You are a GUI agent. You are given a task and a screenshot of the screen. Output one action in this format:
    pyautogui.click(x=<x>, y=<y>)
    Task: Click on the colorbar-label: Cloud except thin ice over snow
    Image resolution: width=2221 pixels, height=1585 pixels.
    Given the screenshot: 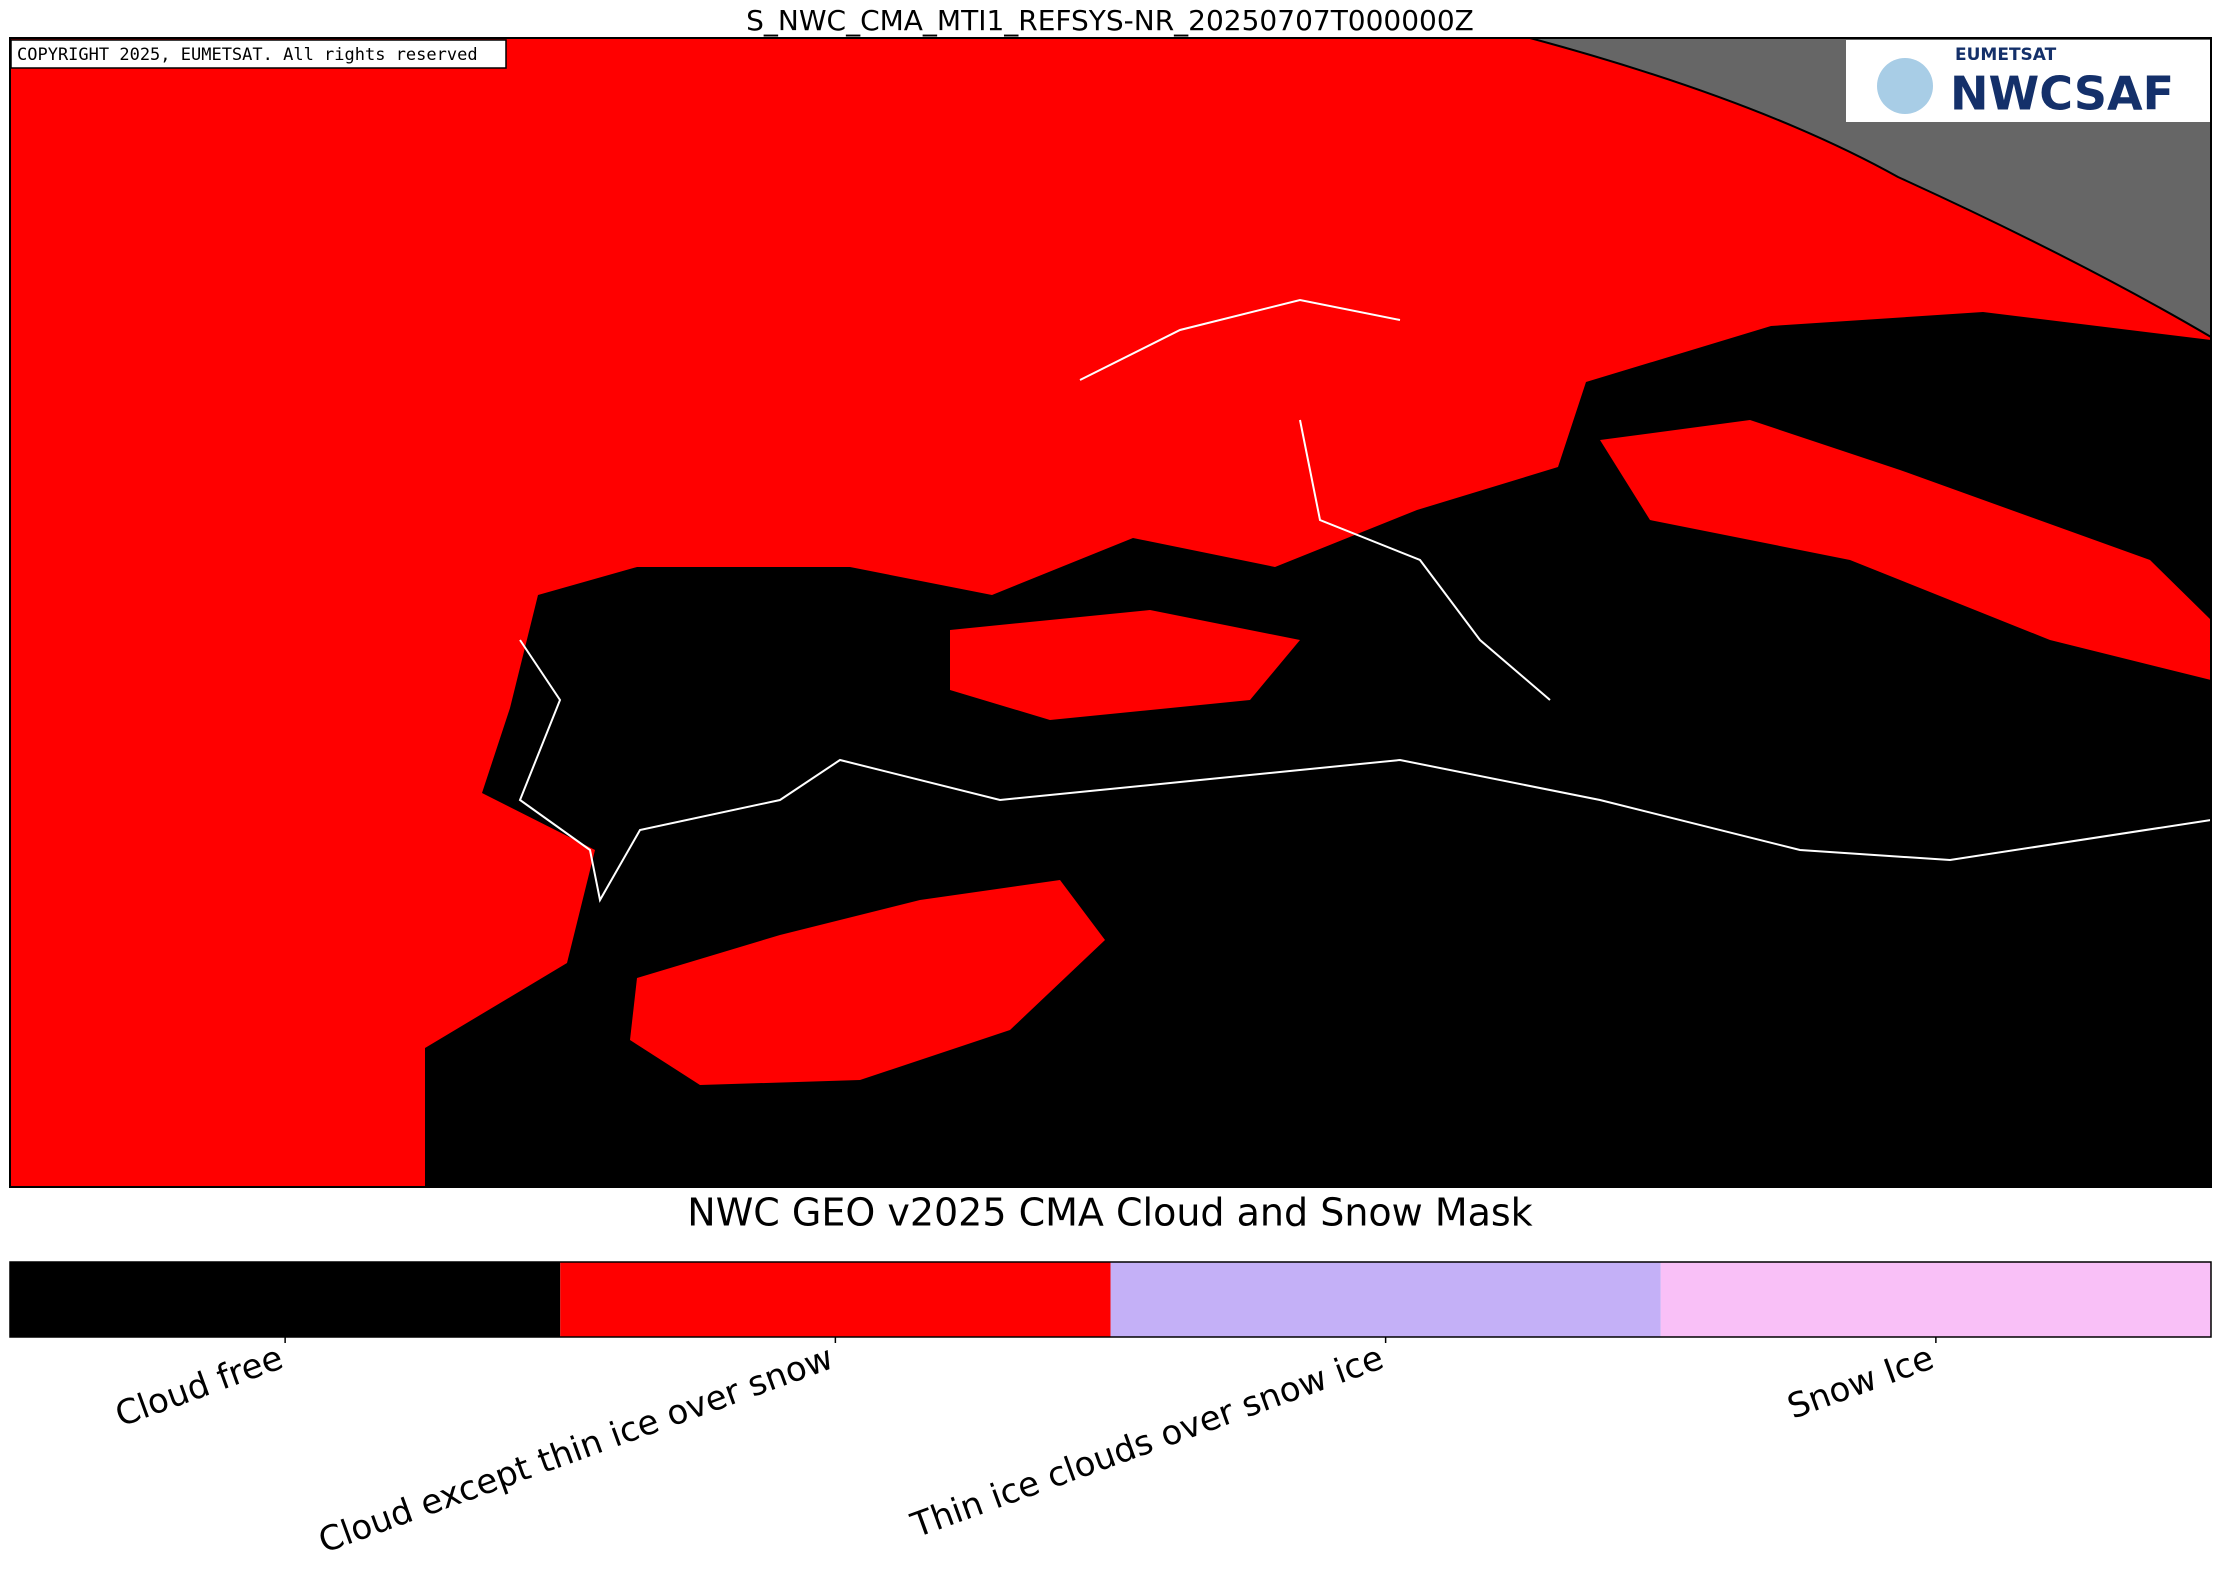 What is the action you would take?
    pyautogui.click(x=575, y=1450)
    